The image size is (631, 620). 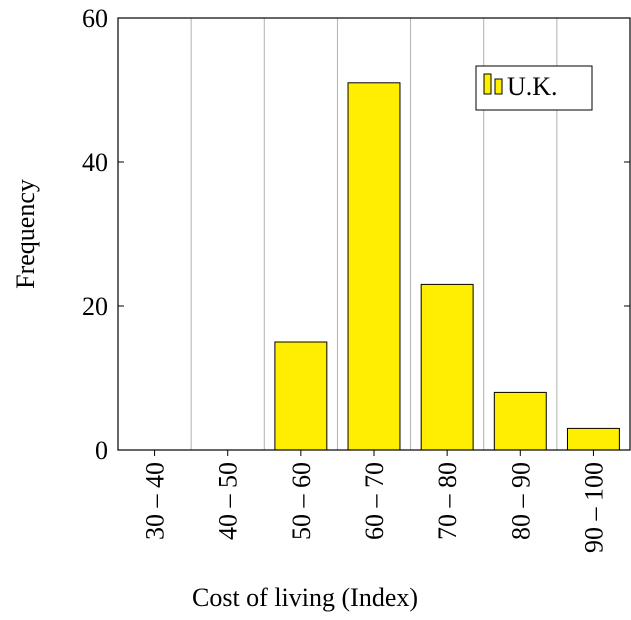 What do you see at coordinates (301, 501) in the screenshot?
I see `x-tick-label: 50 – 60` at bounding box center [301, 501].